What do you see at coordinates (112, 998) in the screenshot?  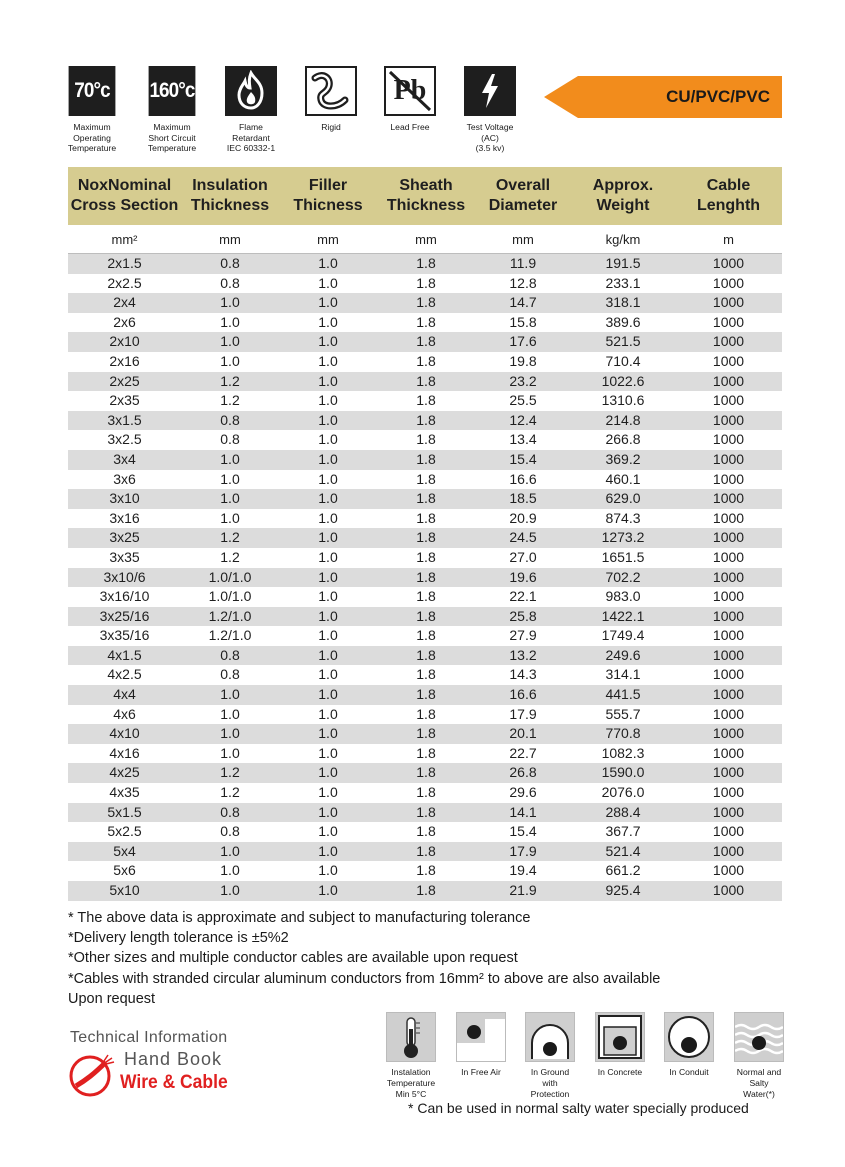 I see `note-line: Upon request` at bounding box center [112, 998].